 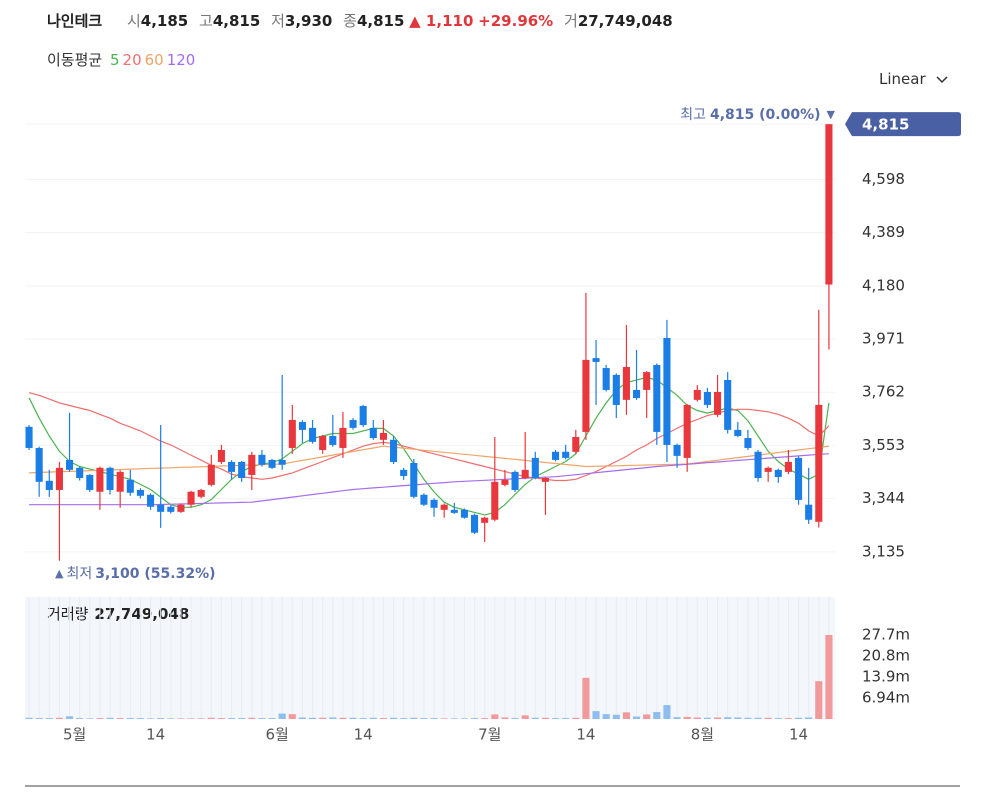 I want to click on close-value: 4,815, so click(x=380, y=21).